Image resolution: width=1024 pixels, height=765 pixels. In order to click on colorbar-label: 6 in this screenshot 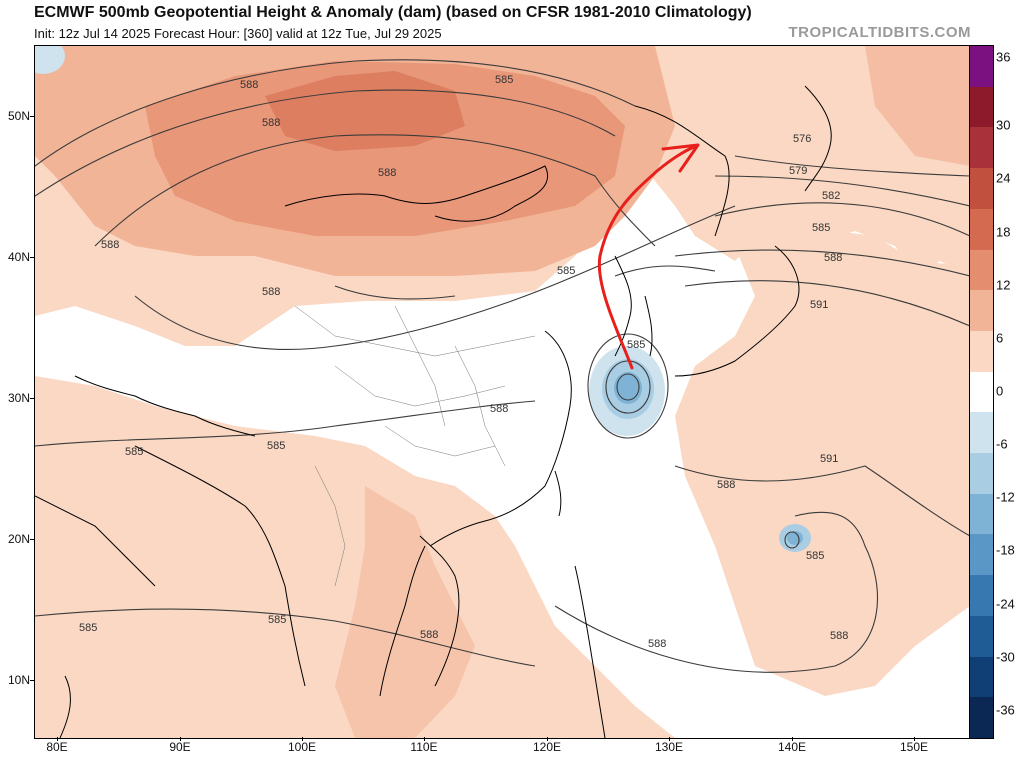, I will do `click(1000, 338)`.